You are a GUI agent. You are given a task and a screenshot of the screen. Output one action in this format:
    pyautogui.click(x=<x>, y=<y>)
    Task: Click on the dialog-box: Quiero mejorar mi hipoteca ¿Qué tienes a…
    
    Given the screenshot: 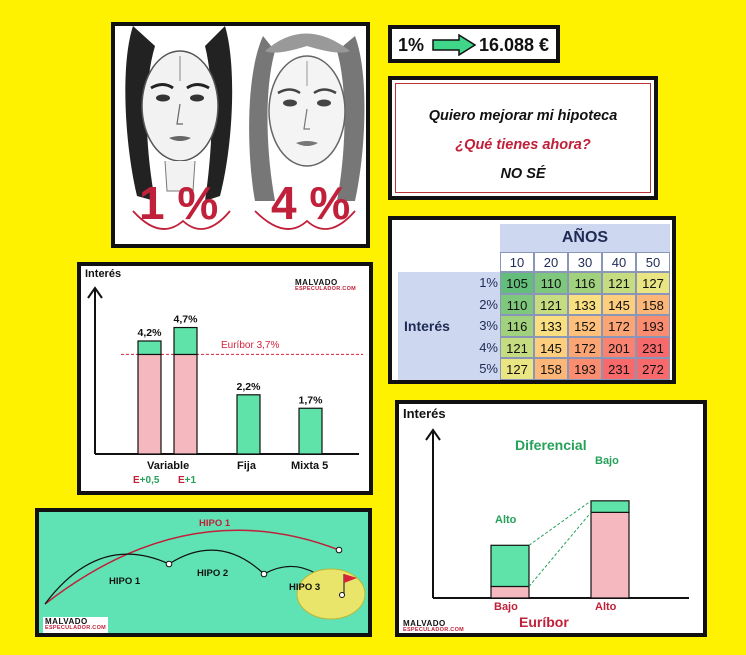 What is the action you would take?
    pyautogui.click(x=523, y=138)
    